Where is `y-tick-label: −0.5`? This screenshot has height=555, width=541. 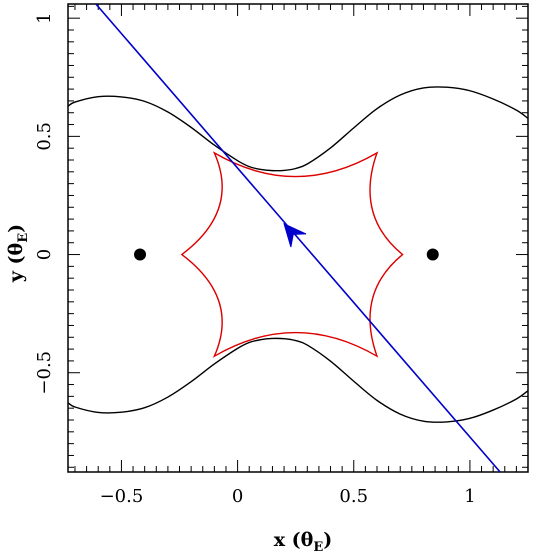
y-tick-label: −0.5 is located at coordinates (44, 373).